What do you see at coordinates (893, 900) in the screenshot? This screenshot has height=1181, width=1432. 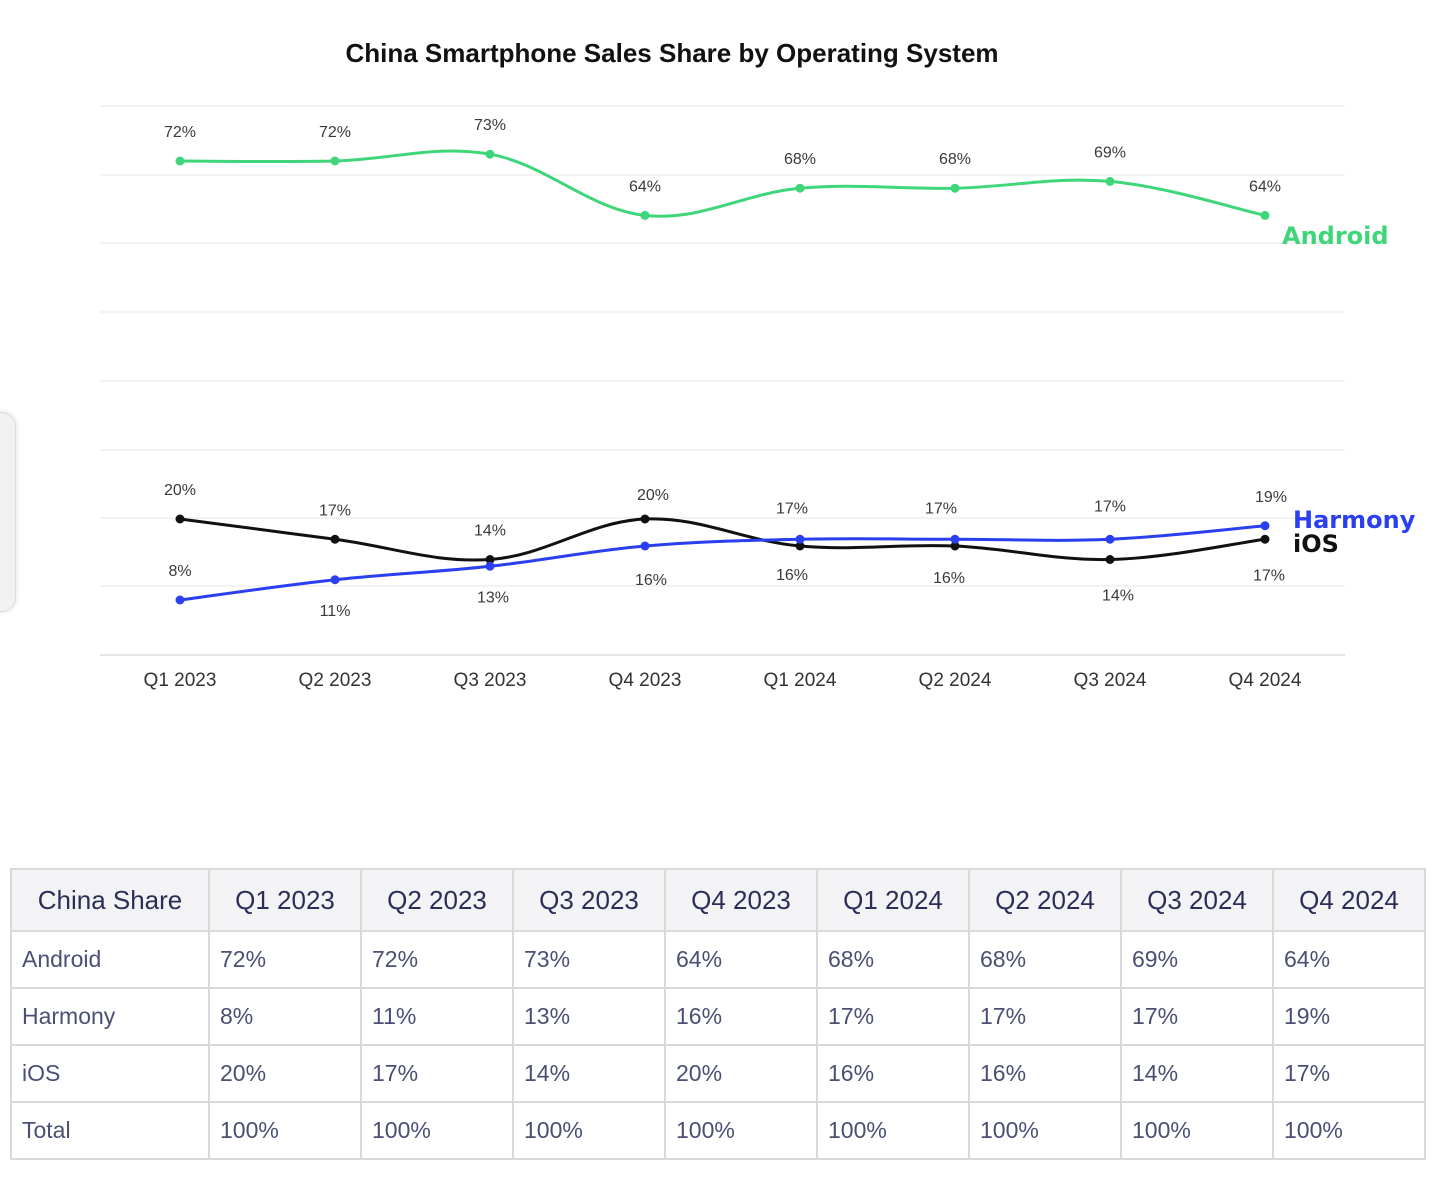 I see `table-header-cell: Q1 2024` at bounding box center [893, 900].